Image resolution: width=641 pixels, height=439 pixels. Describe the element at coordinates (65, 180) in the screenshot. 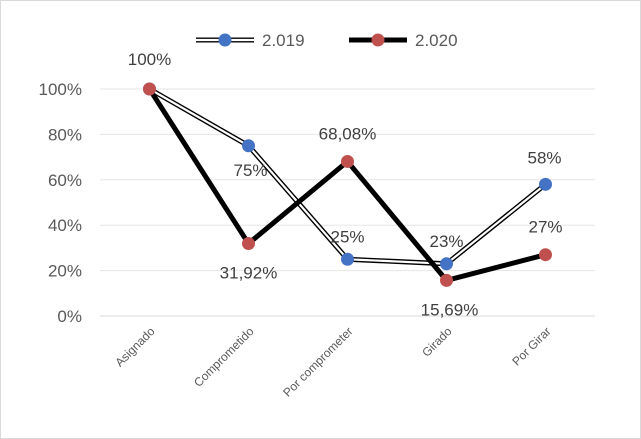

I see `y-tick-label: 60%` at that location.